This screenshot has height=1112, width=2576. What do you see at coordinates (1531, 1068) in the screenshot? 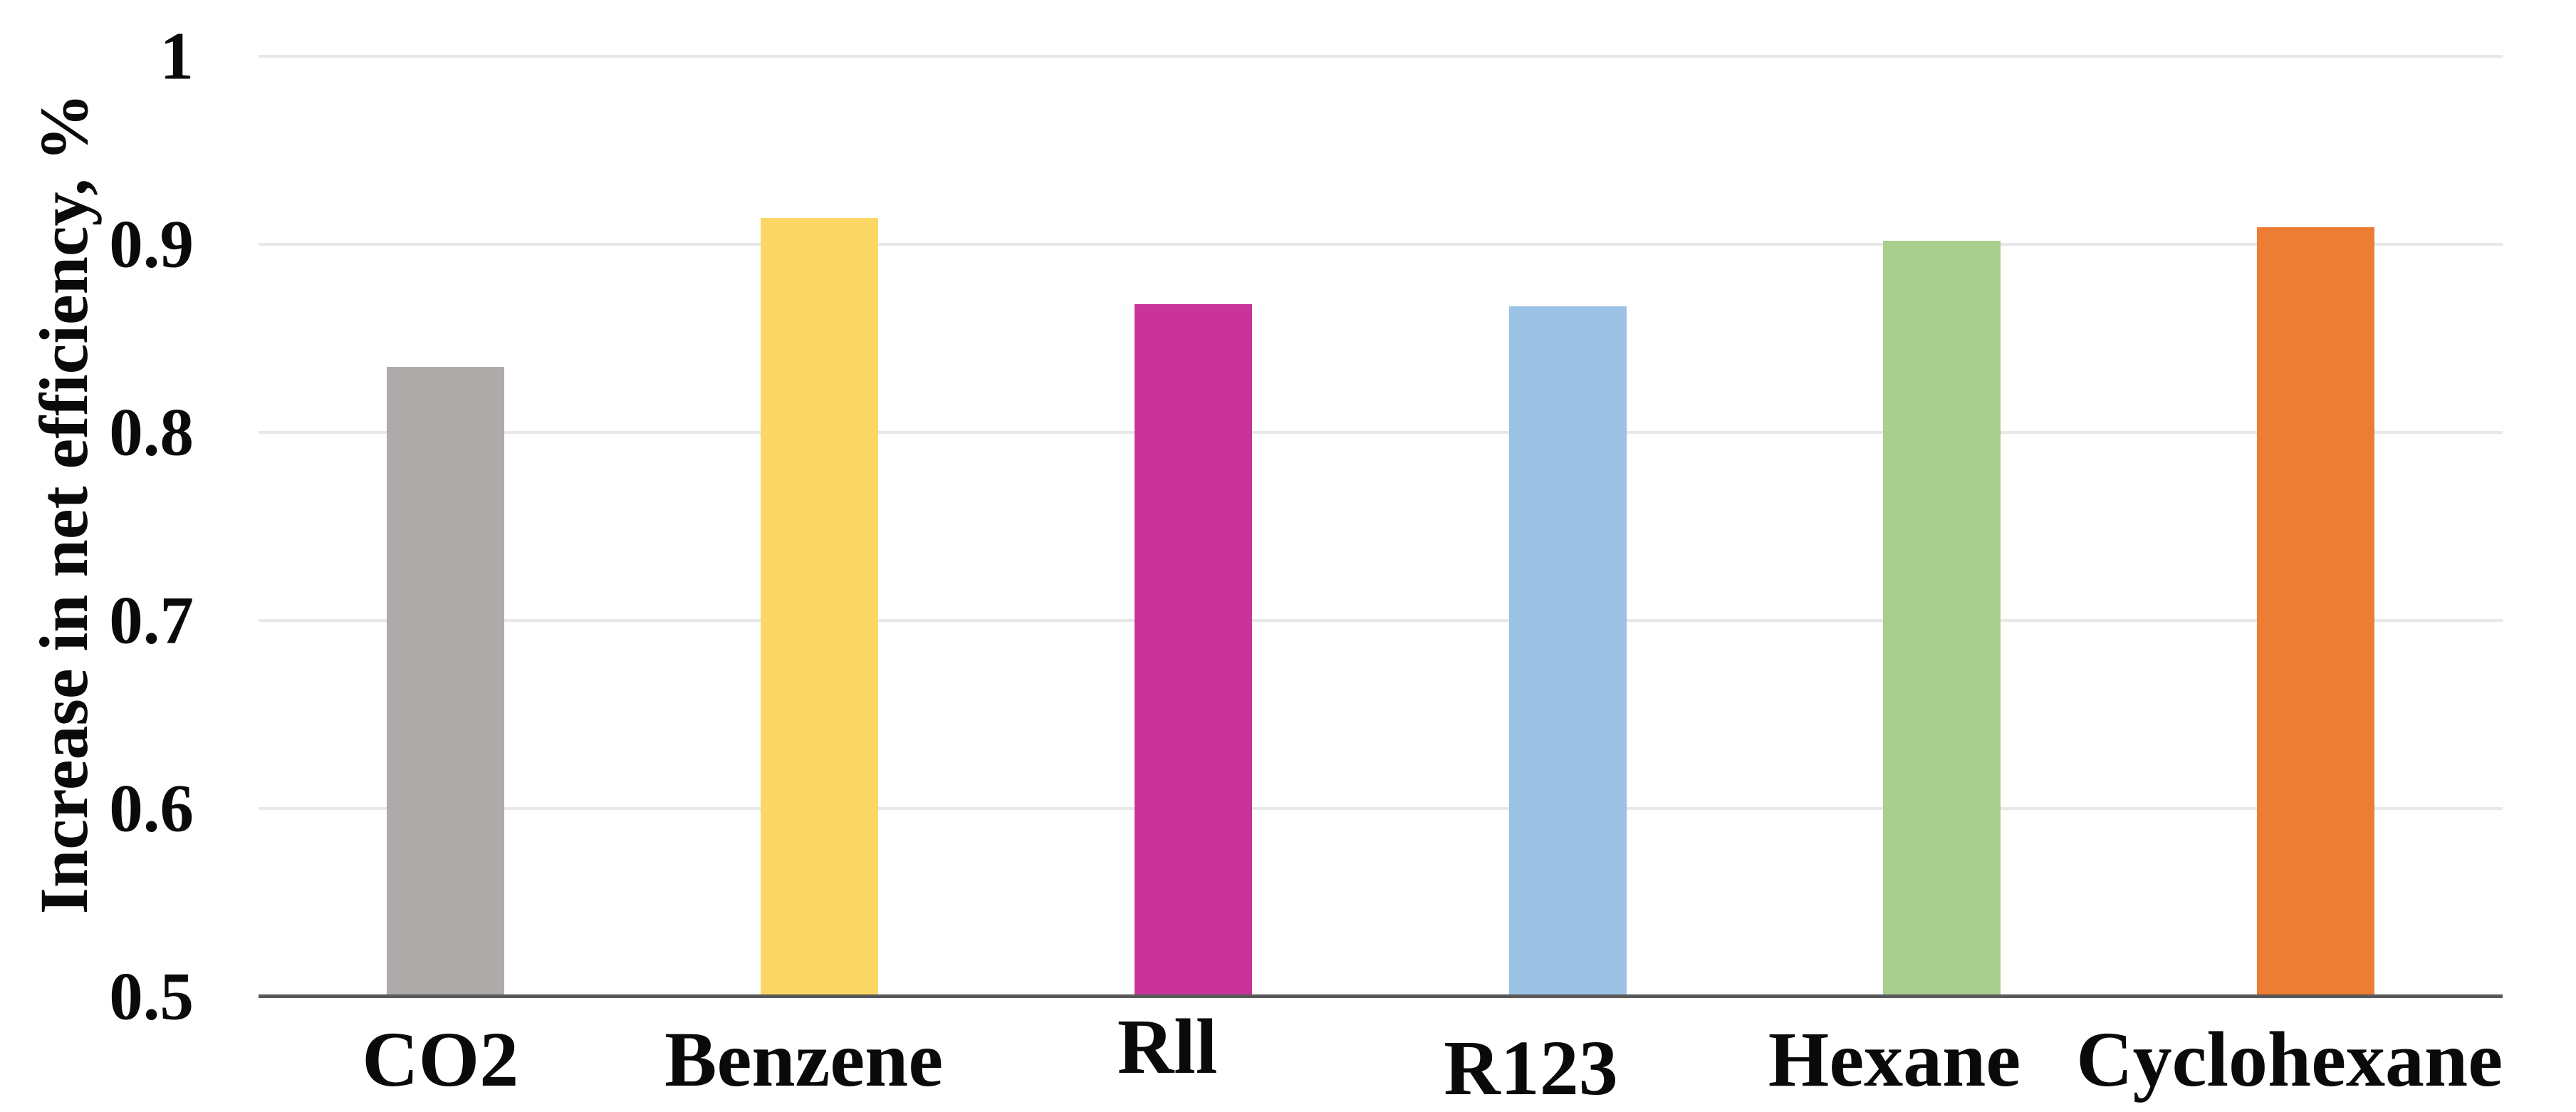
I see `x-label-r123: R123` at bounding box center [1531, 1068].